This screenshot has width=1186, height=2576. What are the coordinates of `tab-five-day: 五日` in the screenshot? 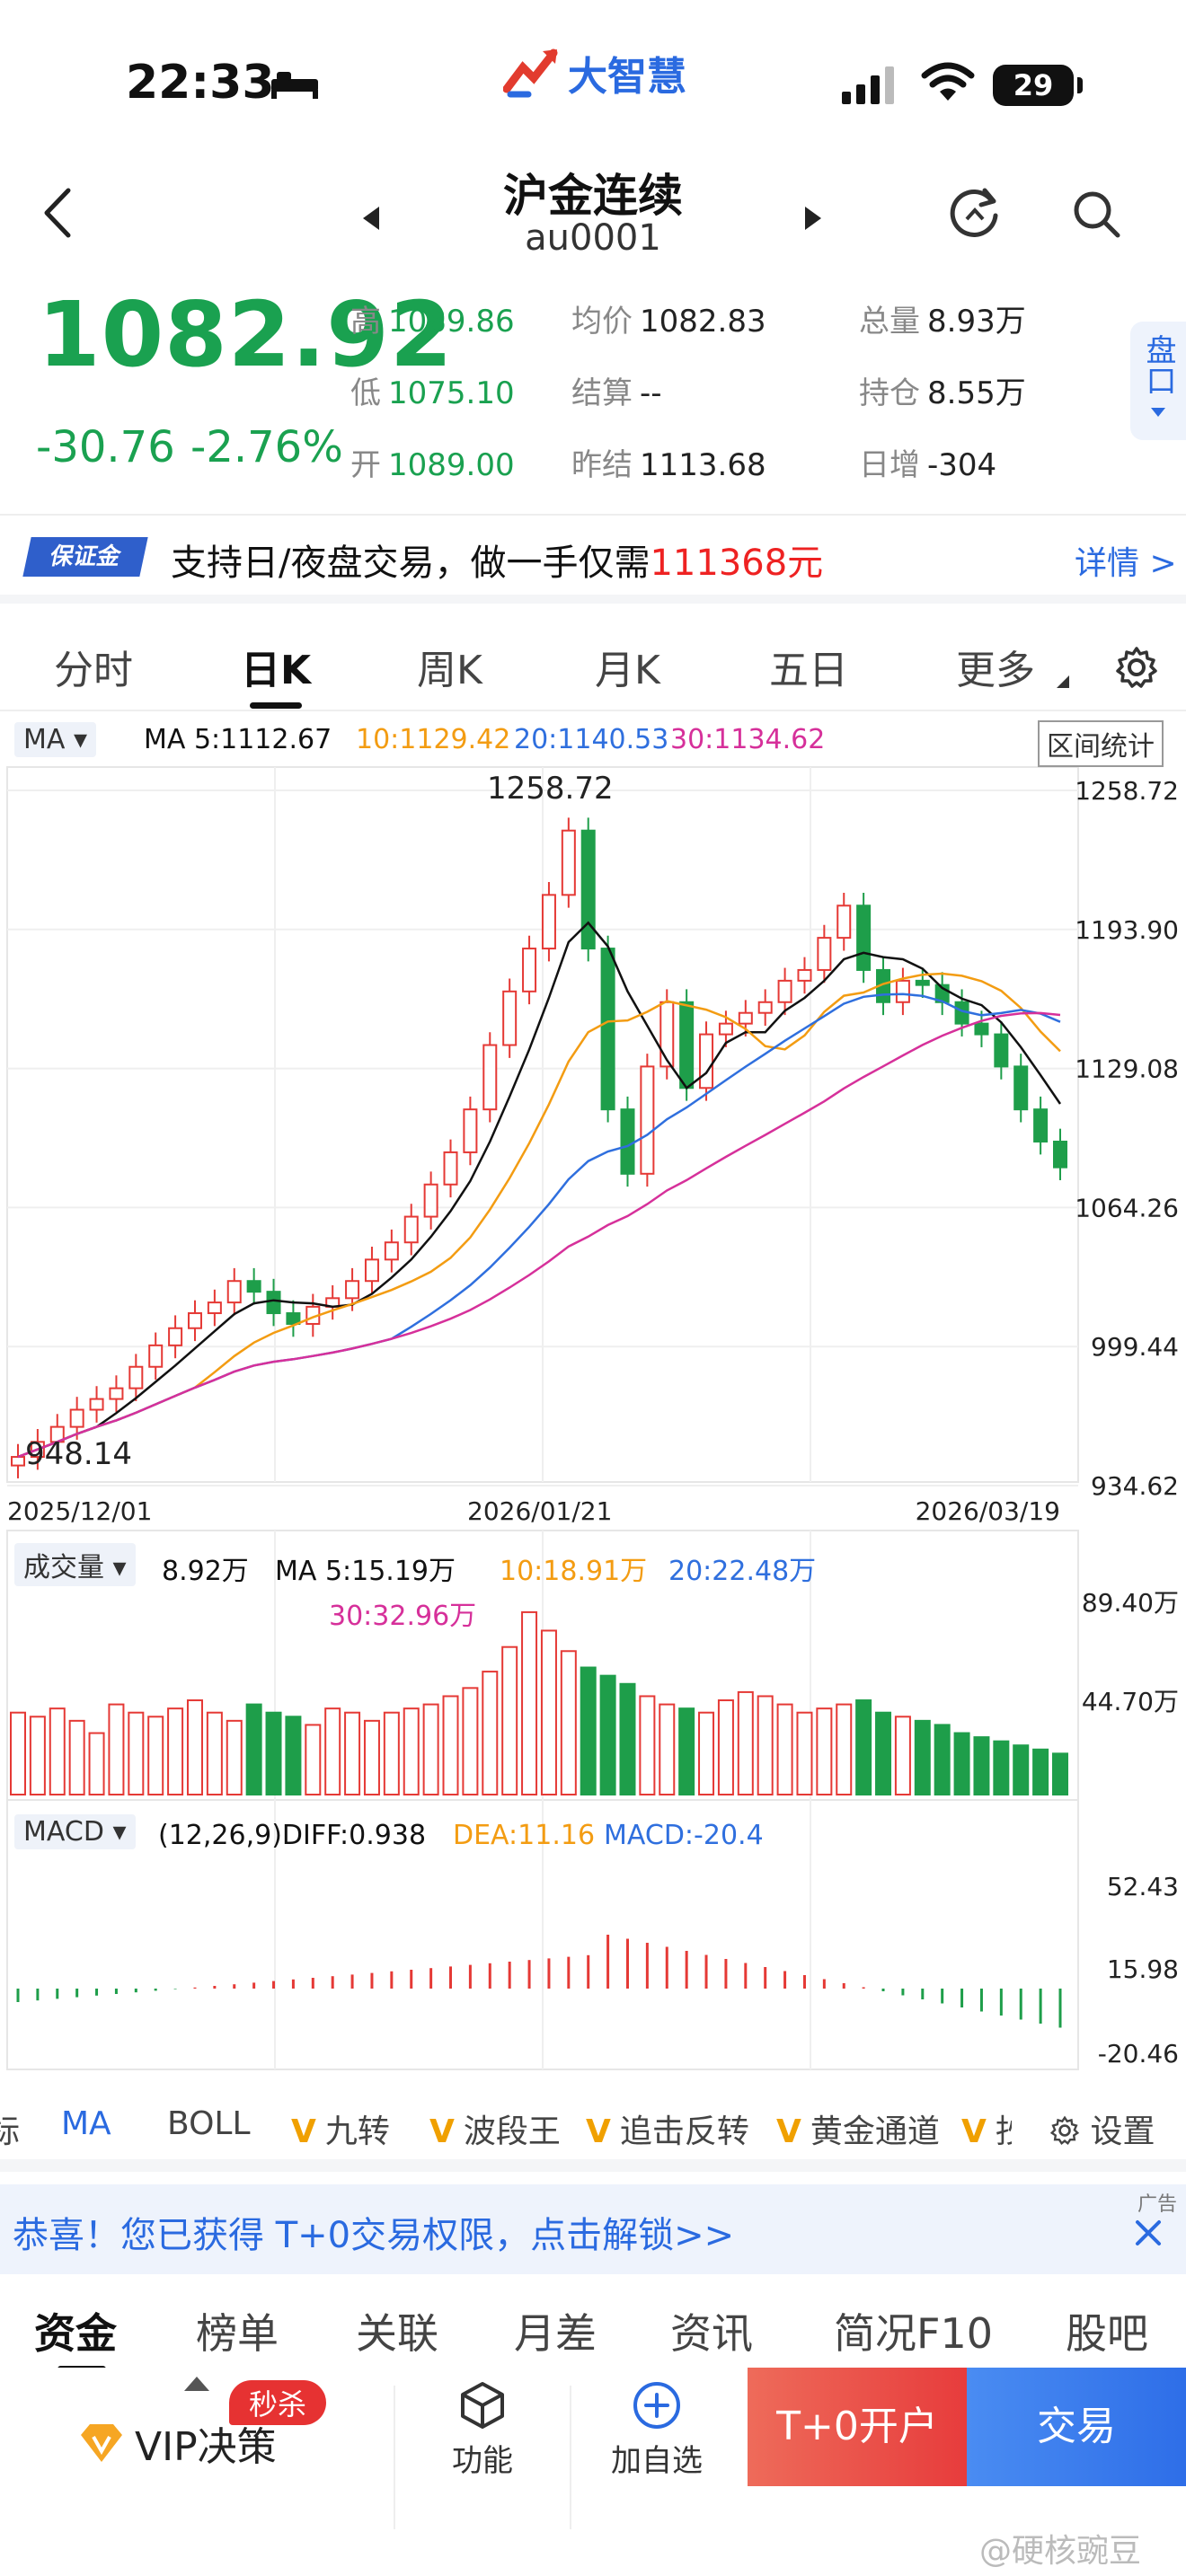 It's located at (808, 670).